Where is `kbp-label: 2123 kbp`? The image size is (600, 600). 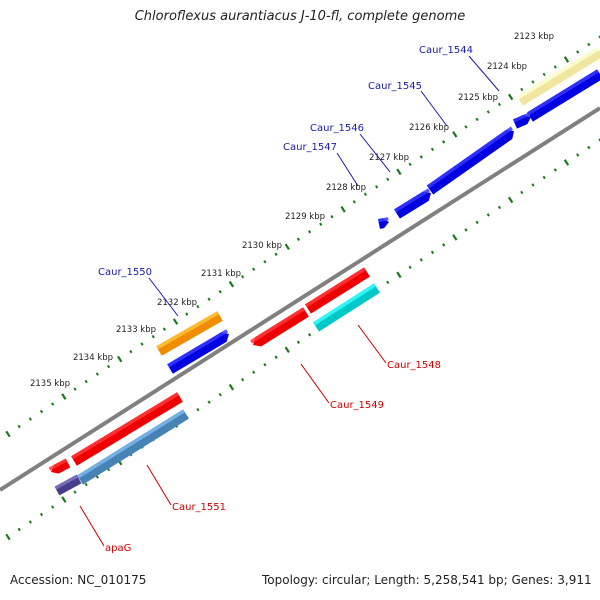
kbp-label: 2123 kbp is located at coordinates (534, 37).